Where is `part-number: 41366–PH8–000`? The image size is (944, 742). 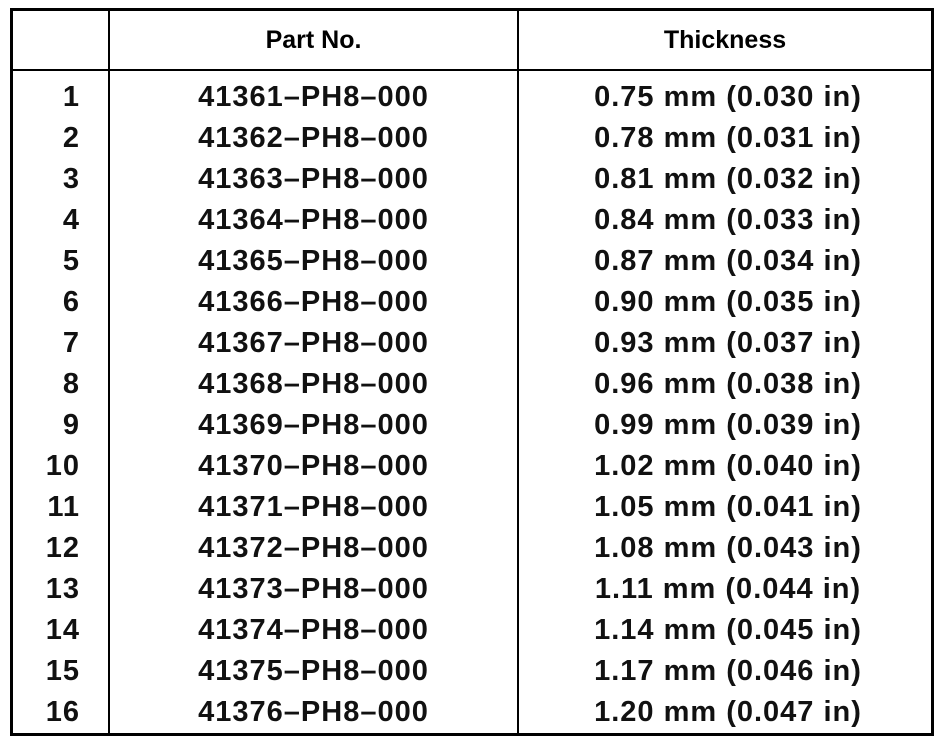 part-number: 41366–PH8–000 is located at coordinates (313, 302).